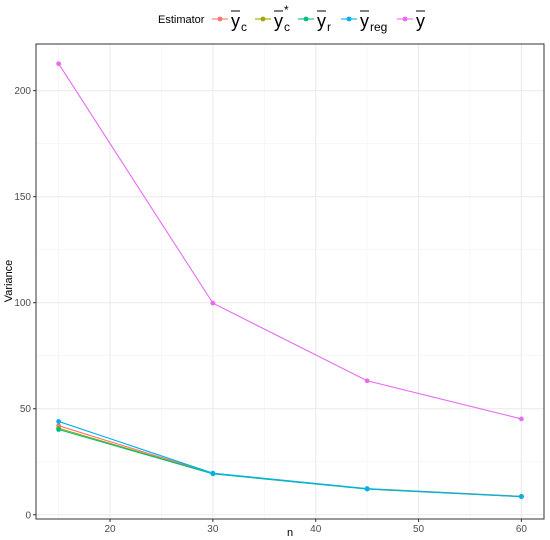 The height and width of the screenshot is (540, 550). What do you see at coordinates (522, 529) in the screenshot?
I see `x-tick-label: 60` at bounding box center [522, 529].